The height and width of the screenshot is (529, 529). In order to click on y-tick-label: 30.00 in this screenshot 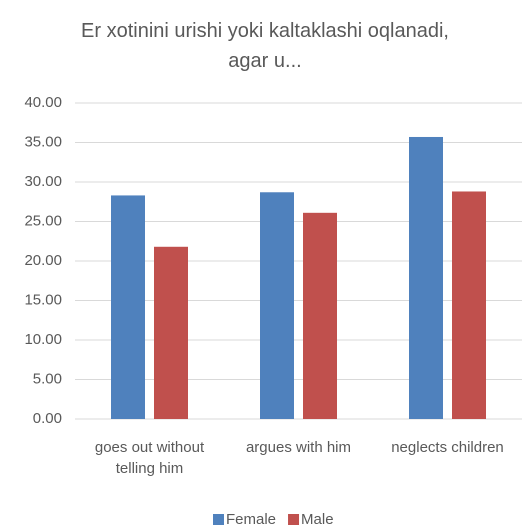, I will do `click(43, 181)`.